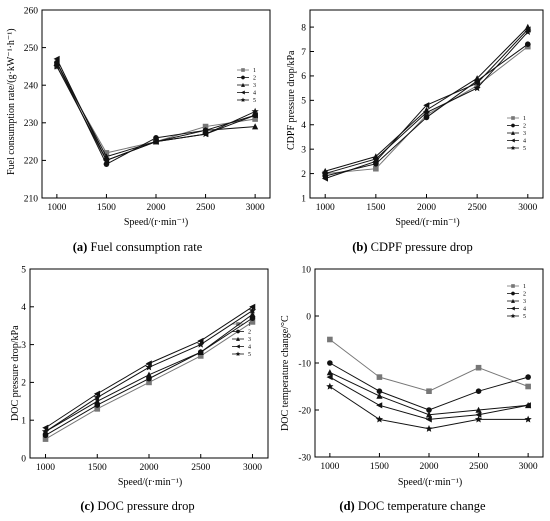 Image resolution: width=550 pixels, height=521 pixels. What do you see at coordinates (87, 506) in the screenshot?
I see `chart-c-caption-letter: (c)` at bounding box center [87, 506].